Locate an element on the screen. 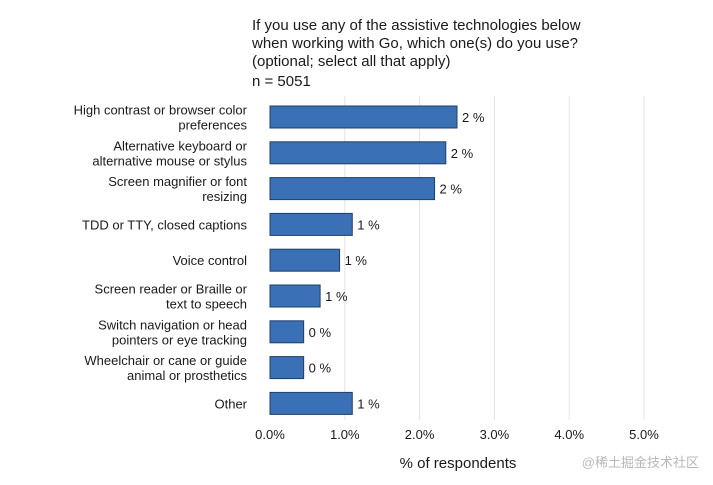 Image resolution: width=713 pixels, height=485 pixels. chart-title-line-3: (optional; select all that apply) is located at coordinates (351, 61).